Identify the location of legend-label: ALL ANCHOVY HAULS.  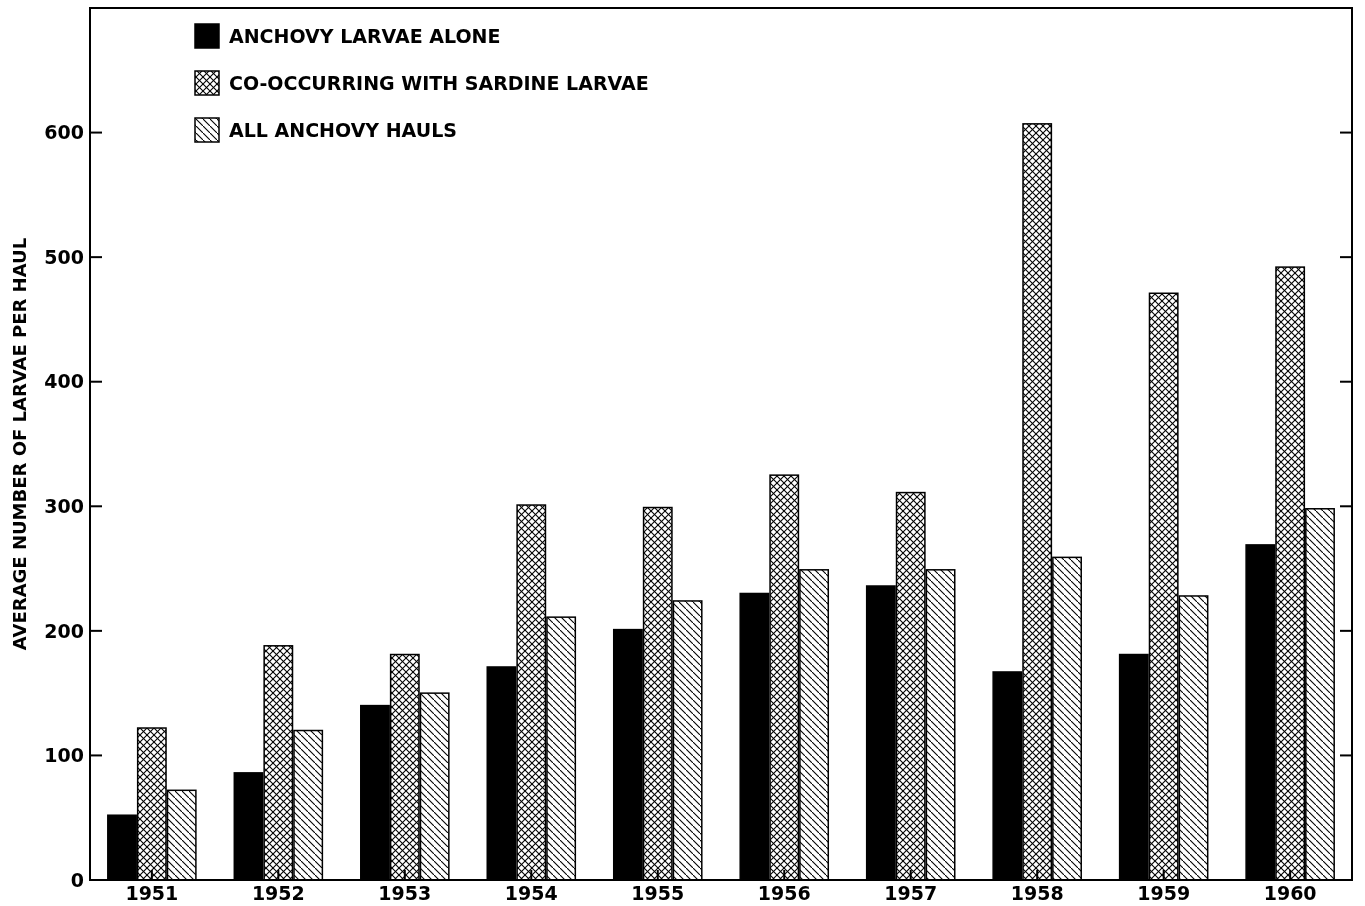
(343, 129).